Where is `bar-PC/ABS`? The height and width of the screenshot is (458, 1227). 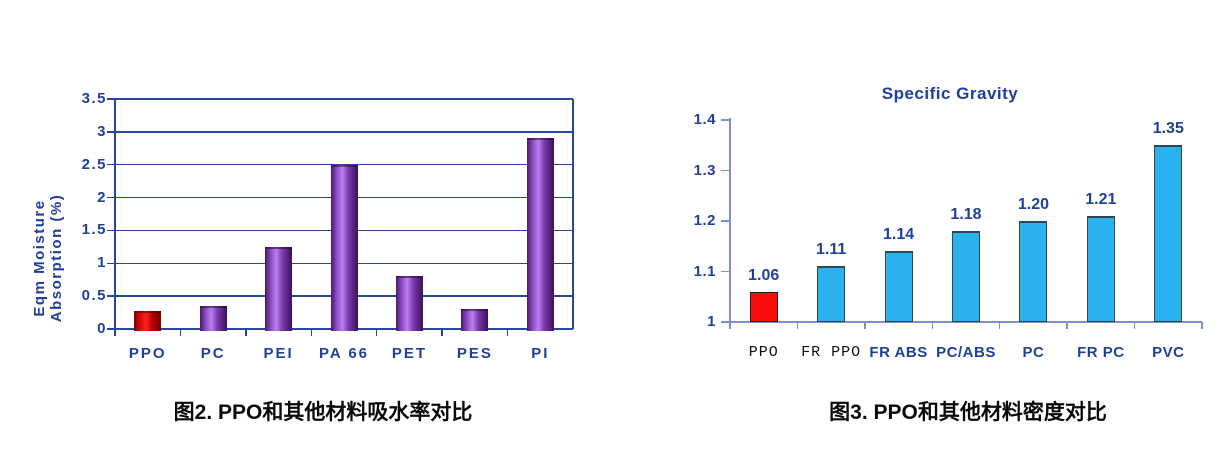
bar-PC/ABS is located at coordinates (966, 276).